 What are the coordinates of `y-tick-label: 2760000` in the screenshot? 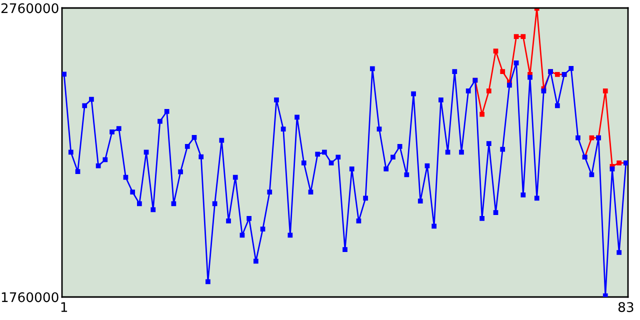 It's located at (29, 8).